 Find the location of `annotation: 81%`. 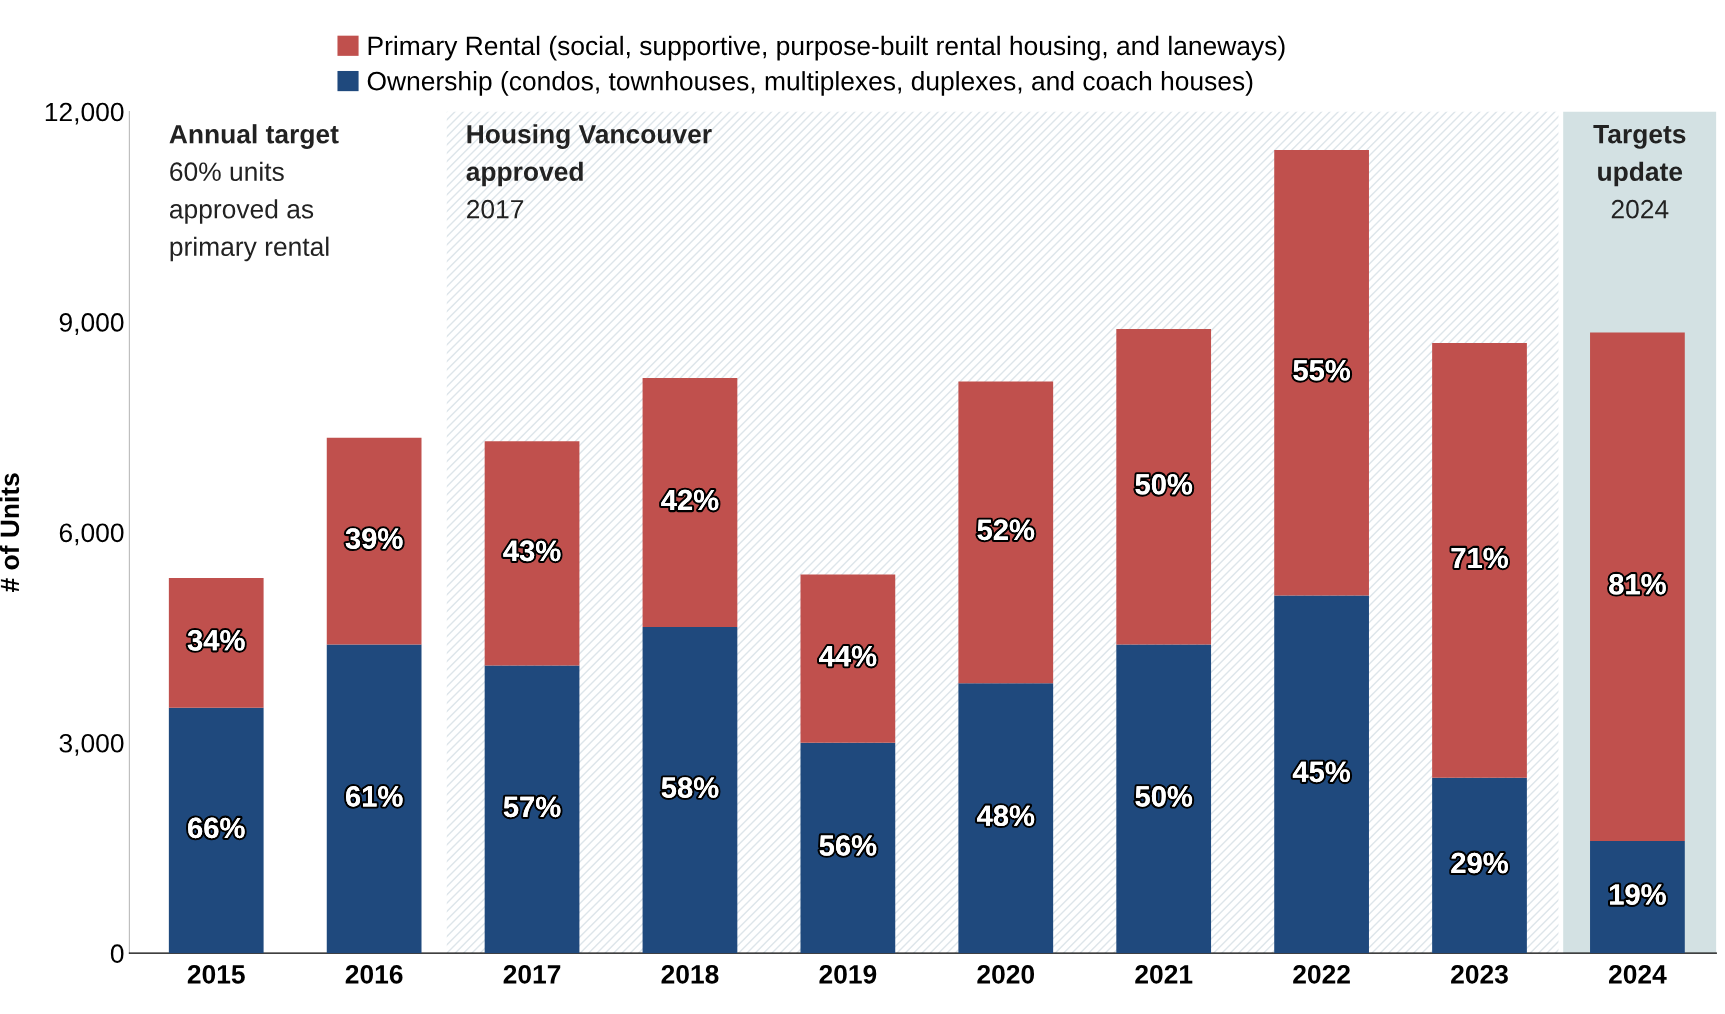

annotation: 81% is located at coordinates (1637, 584).